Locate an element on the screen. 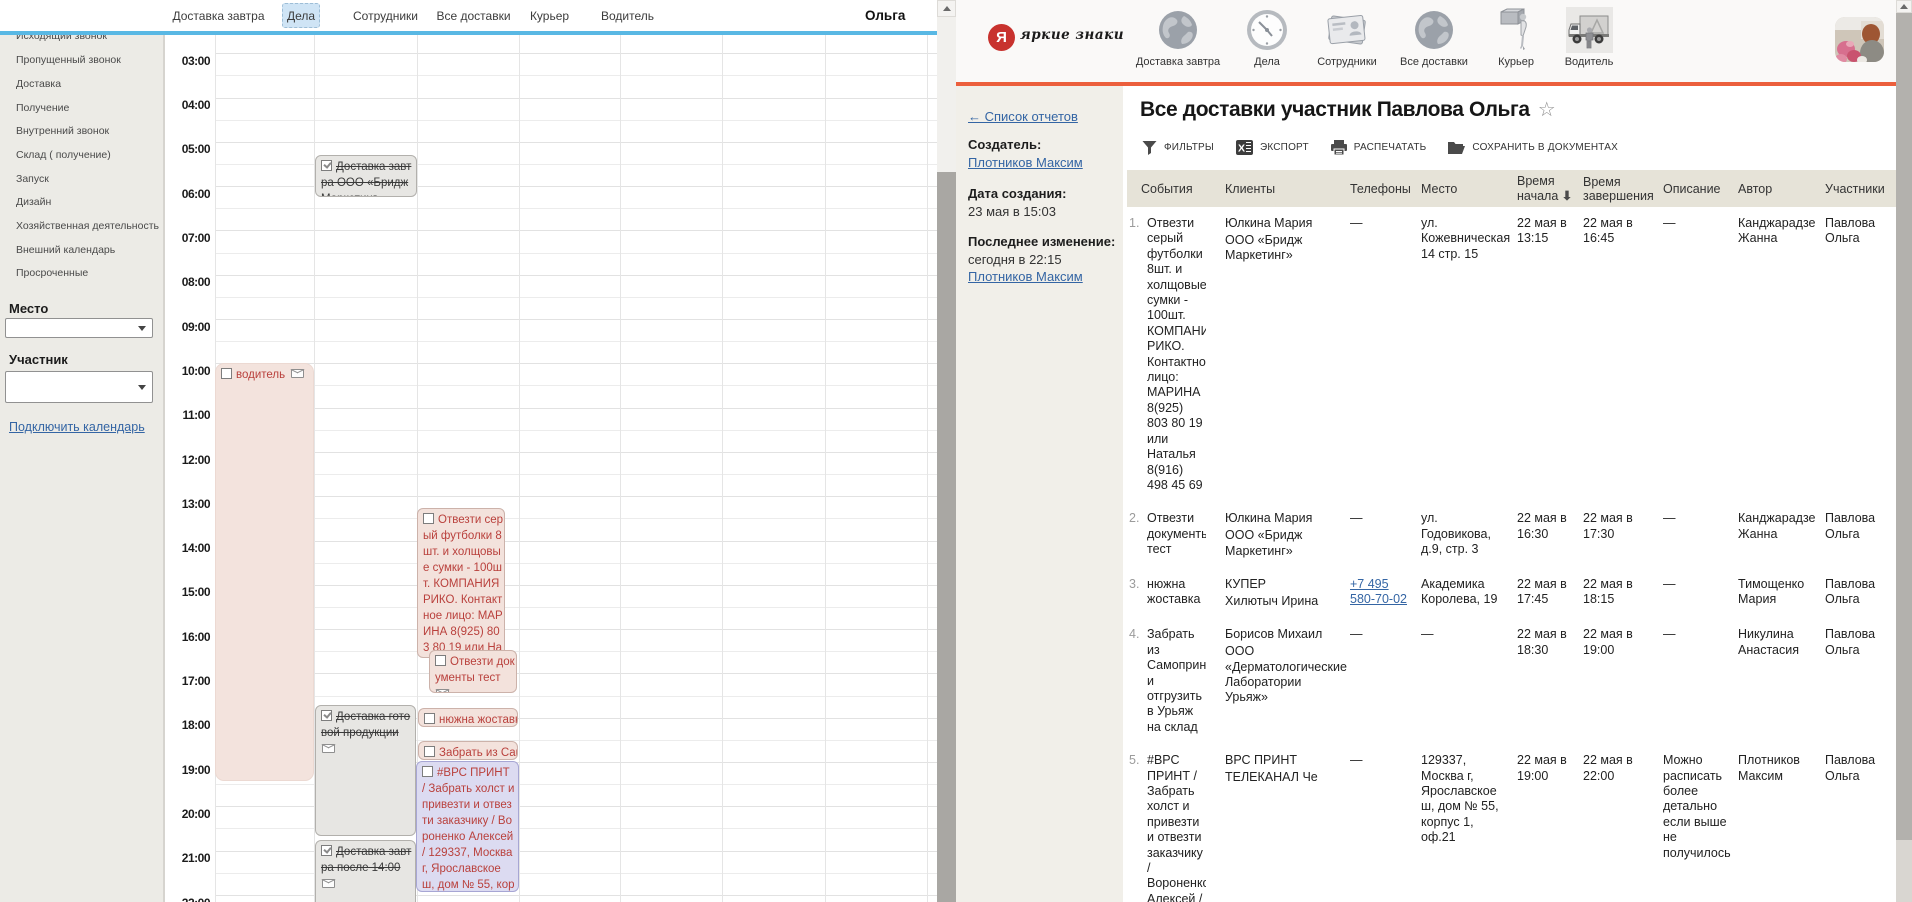  column-header-2: Клиенты is located at coordinates (1285, 188).